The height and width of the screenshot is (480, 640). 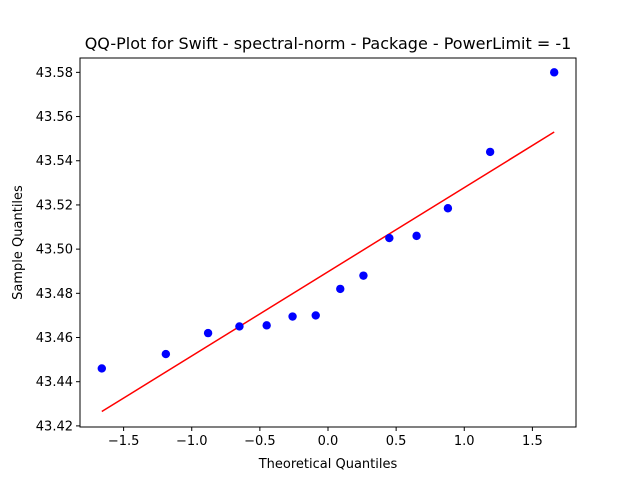 I want to click on y-tick-label: 43.48, so click(x=54, y=294).